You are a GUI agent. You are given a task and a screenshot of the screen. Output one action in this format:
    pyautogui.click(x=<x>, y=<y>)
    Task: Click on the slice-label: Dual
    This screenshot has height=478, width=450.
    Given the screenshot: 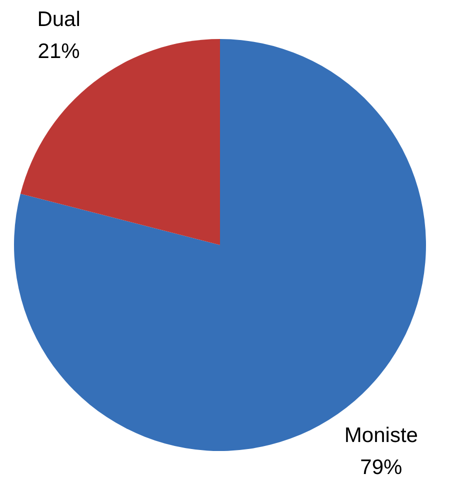 What is the action you would take?
    pyautogui.click(x=58, y=20)
    